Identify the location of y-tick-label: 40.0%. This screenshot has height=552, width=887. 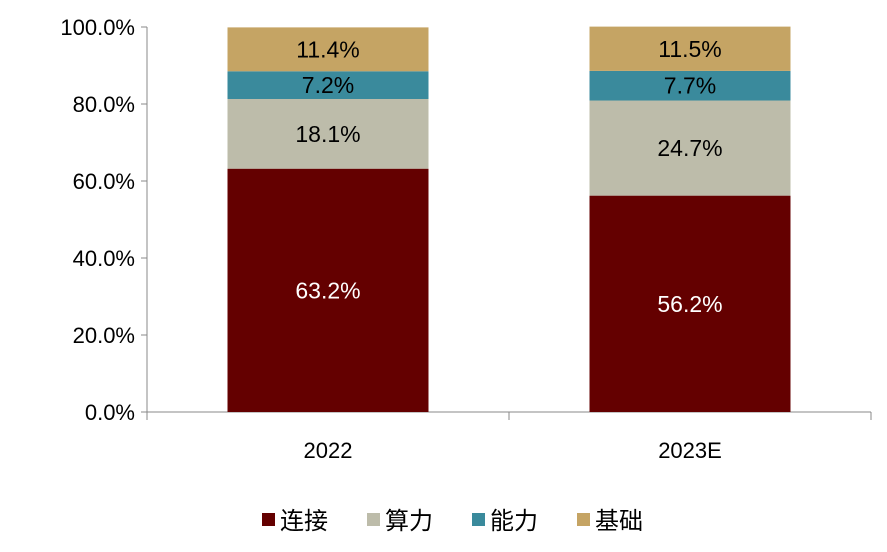
(104, 258).